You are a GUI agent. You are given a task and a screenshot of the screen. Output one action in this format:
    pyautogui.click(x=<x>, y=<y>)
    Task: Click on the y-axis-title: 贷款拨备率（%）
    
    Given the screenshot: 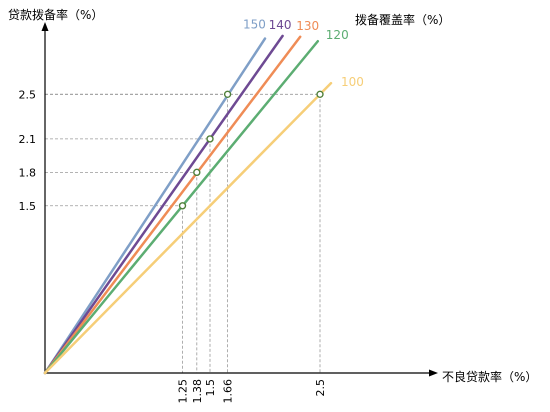 What is the action you would take?
    pyautogui.click(x=55, y=14)
    